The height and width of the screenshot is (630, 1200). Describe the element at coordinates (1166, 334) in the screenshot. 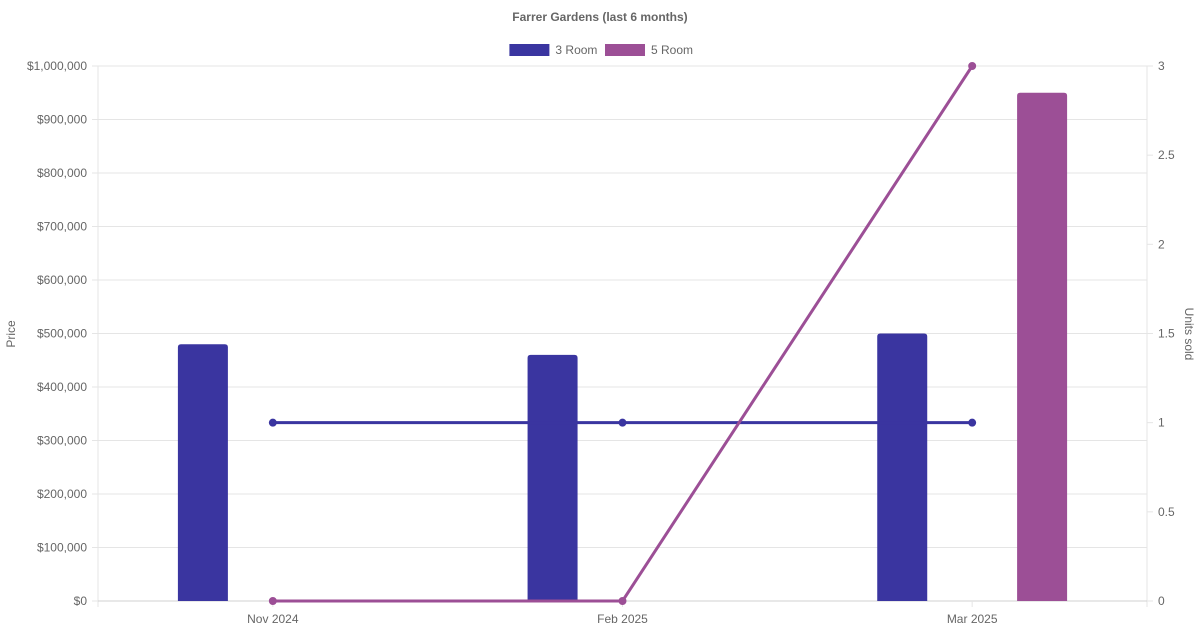

I see `y-right-tick-label: 1.5` at that location.